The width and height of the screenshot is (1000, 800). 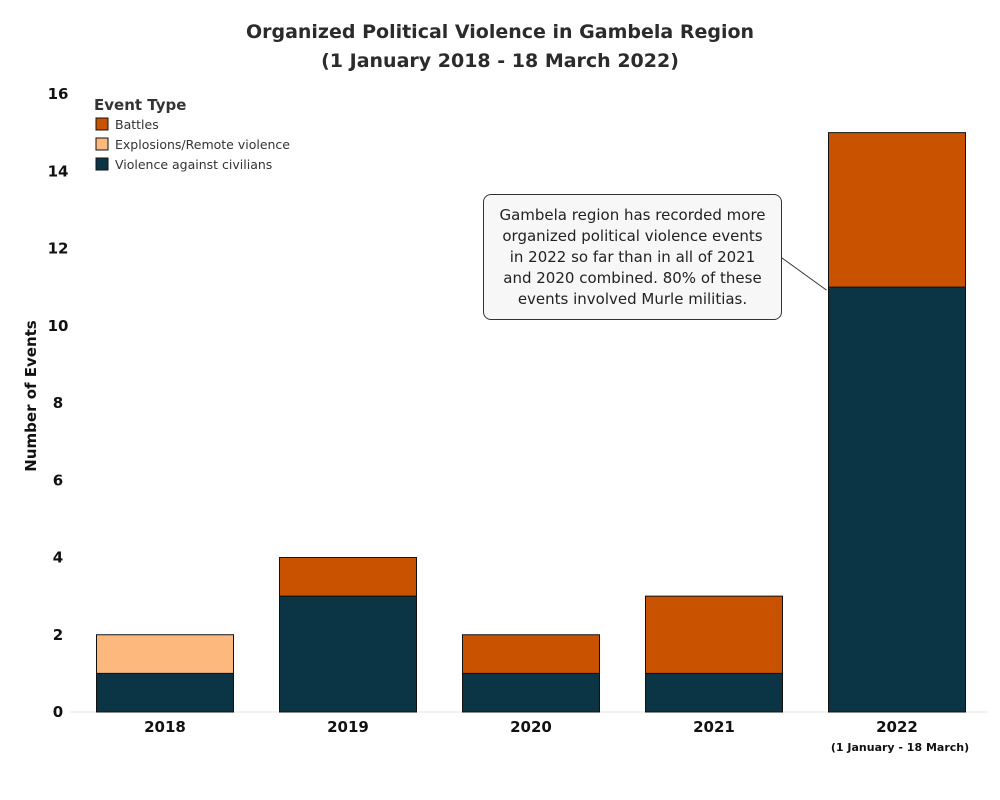 I want to click on y-tick-label: 16, so click(x=58, y=94).